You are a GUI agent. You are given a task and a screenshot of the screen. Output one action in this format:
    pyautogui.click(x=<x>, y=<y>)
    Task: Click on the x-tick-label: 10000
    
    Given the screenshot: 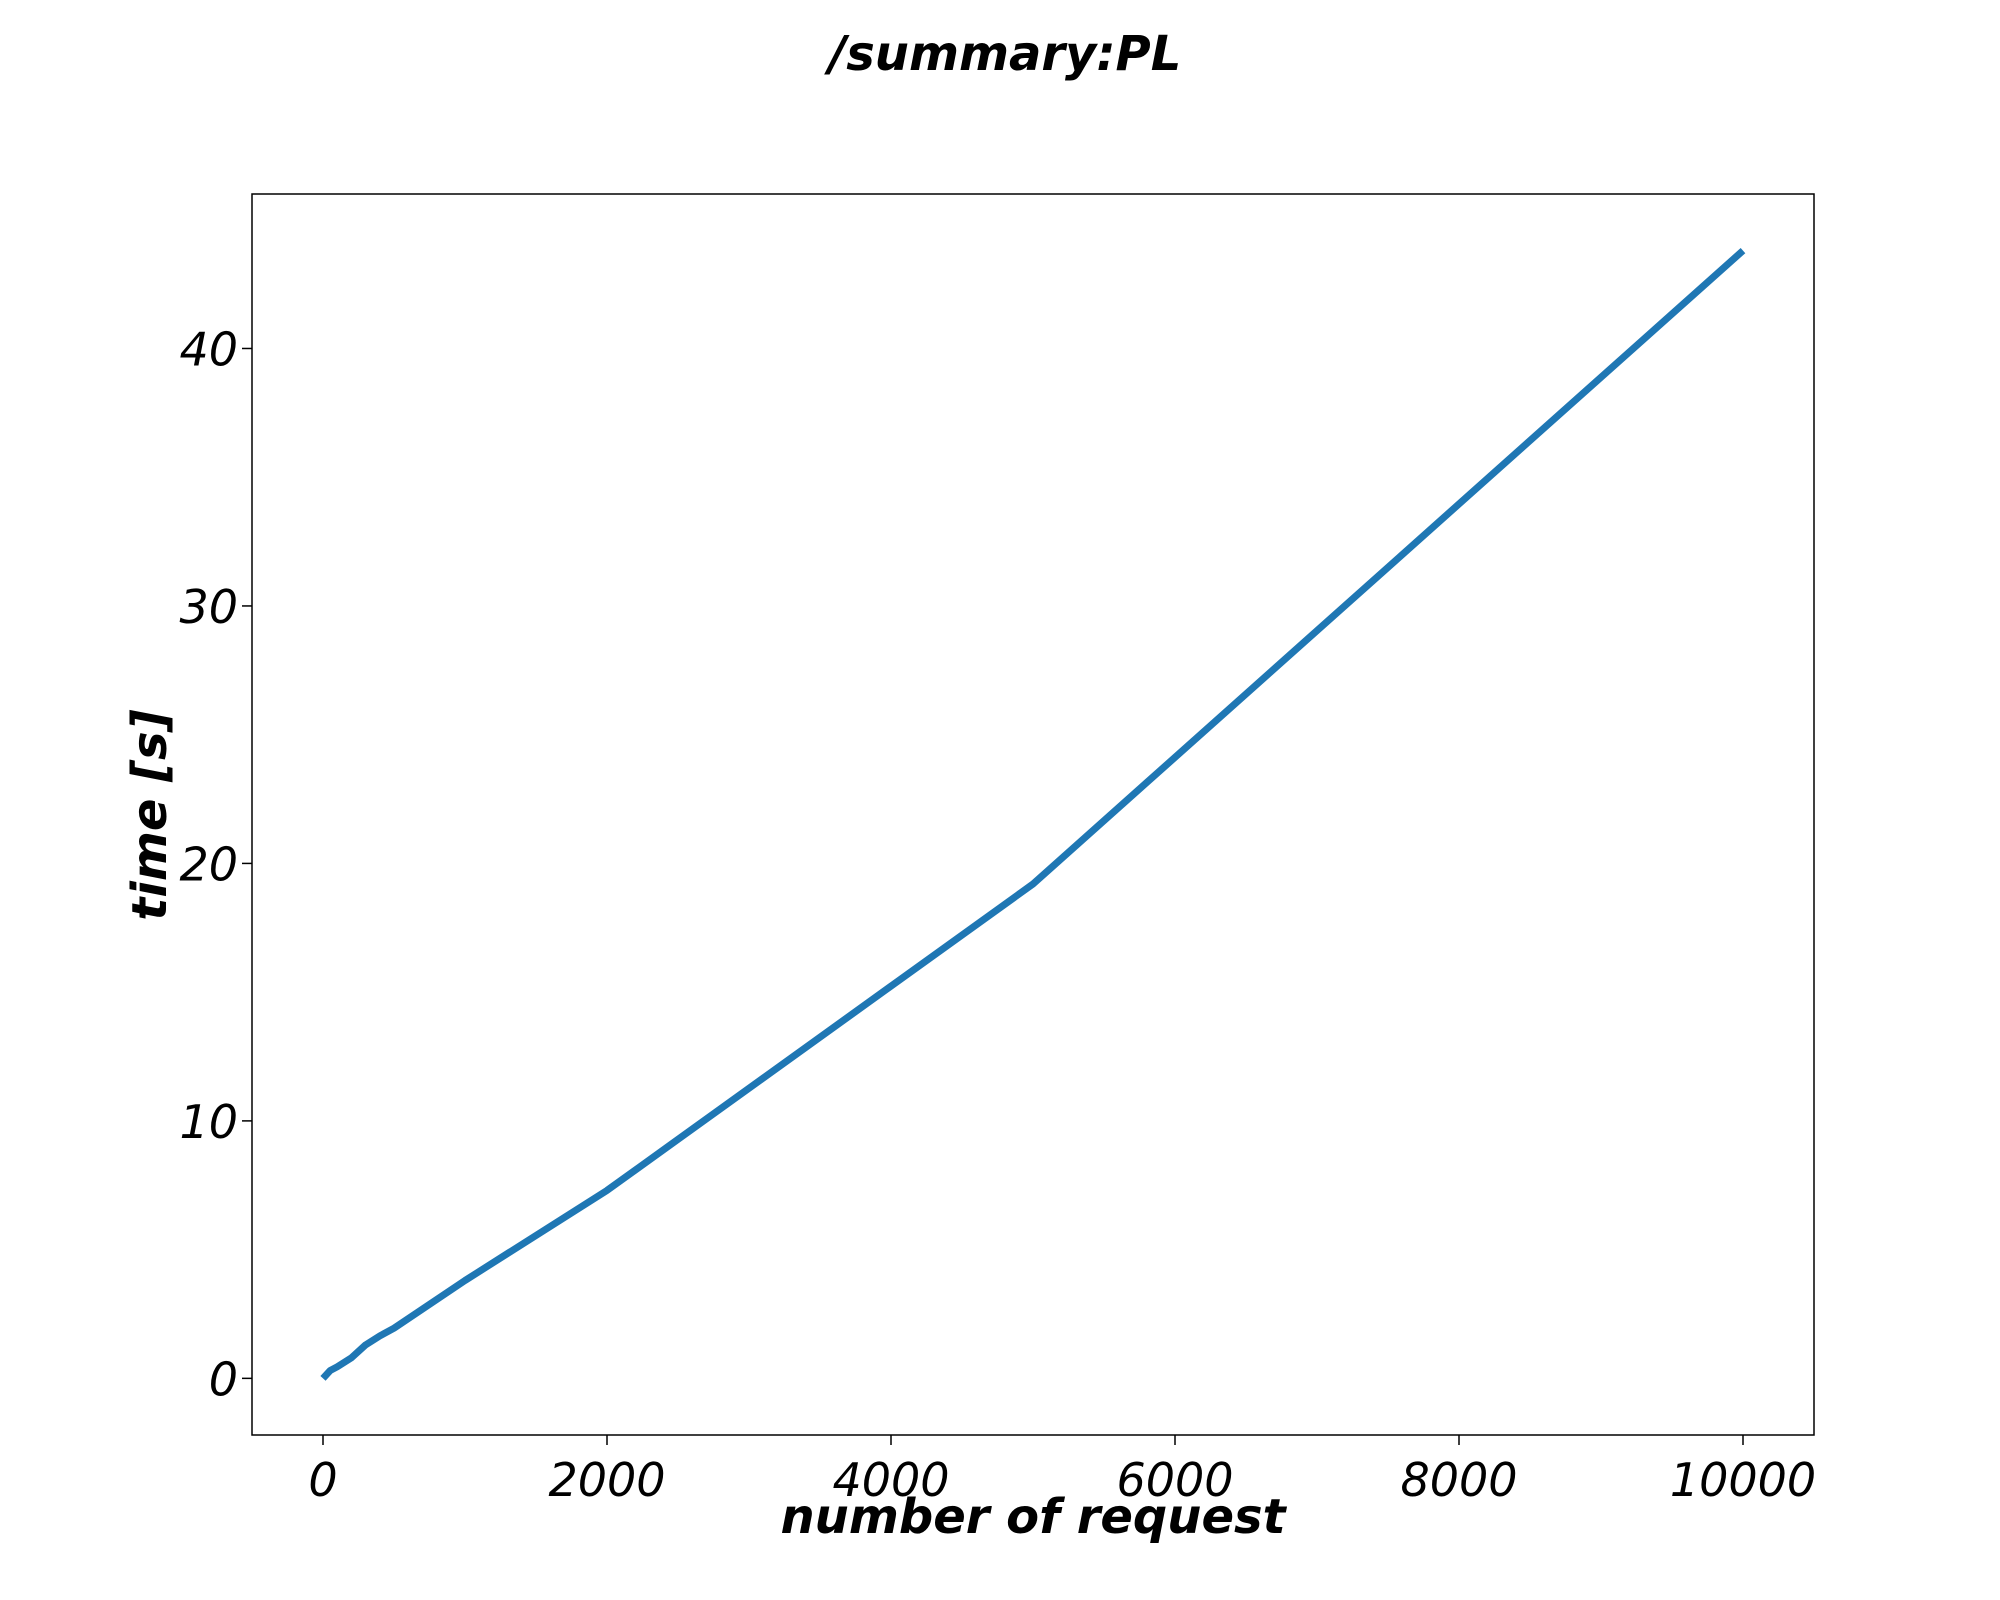 What is the action you would take?
    pyautogui.click(x=1743, y=1480)
    